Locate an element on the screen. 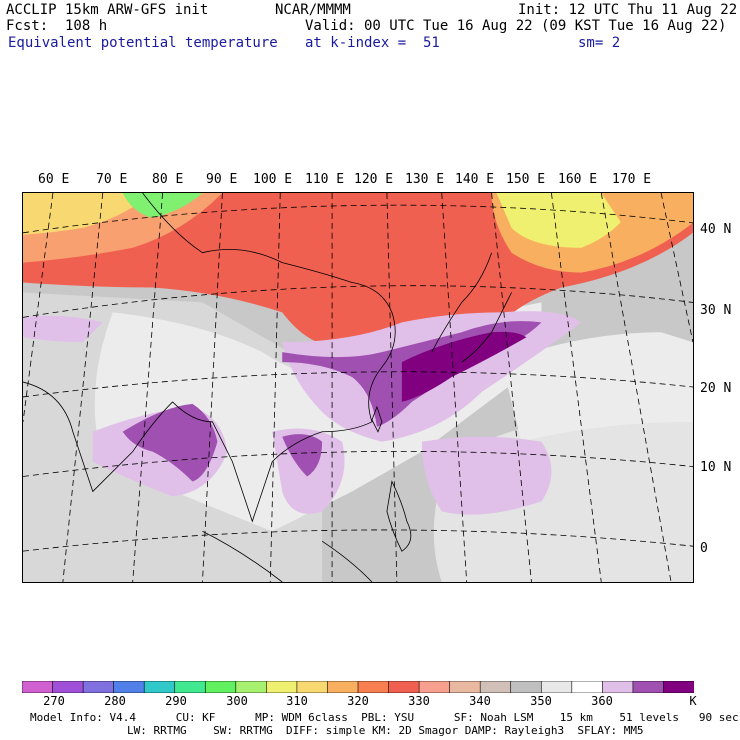 This screenshot has height=740, width=740. colorbar-unit: K is located at coordinates (693, 701).